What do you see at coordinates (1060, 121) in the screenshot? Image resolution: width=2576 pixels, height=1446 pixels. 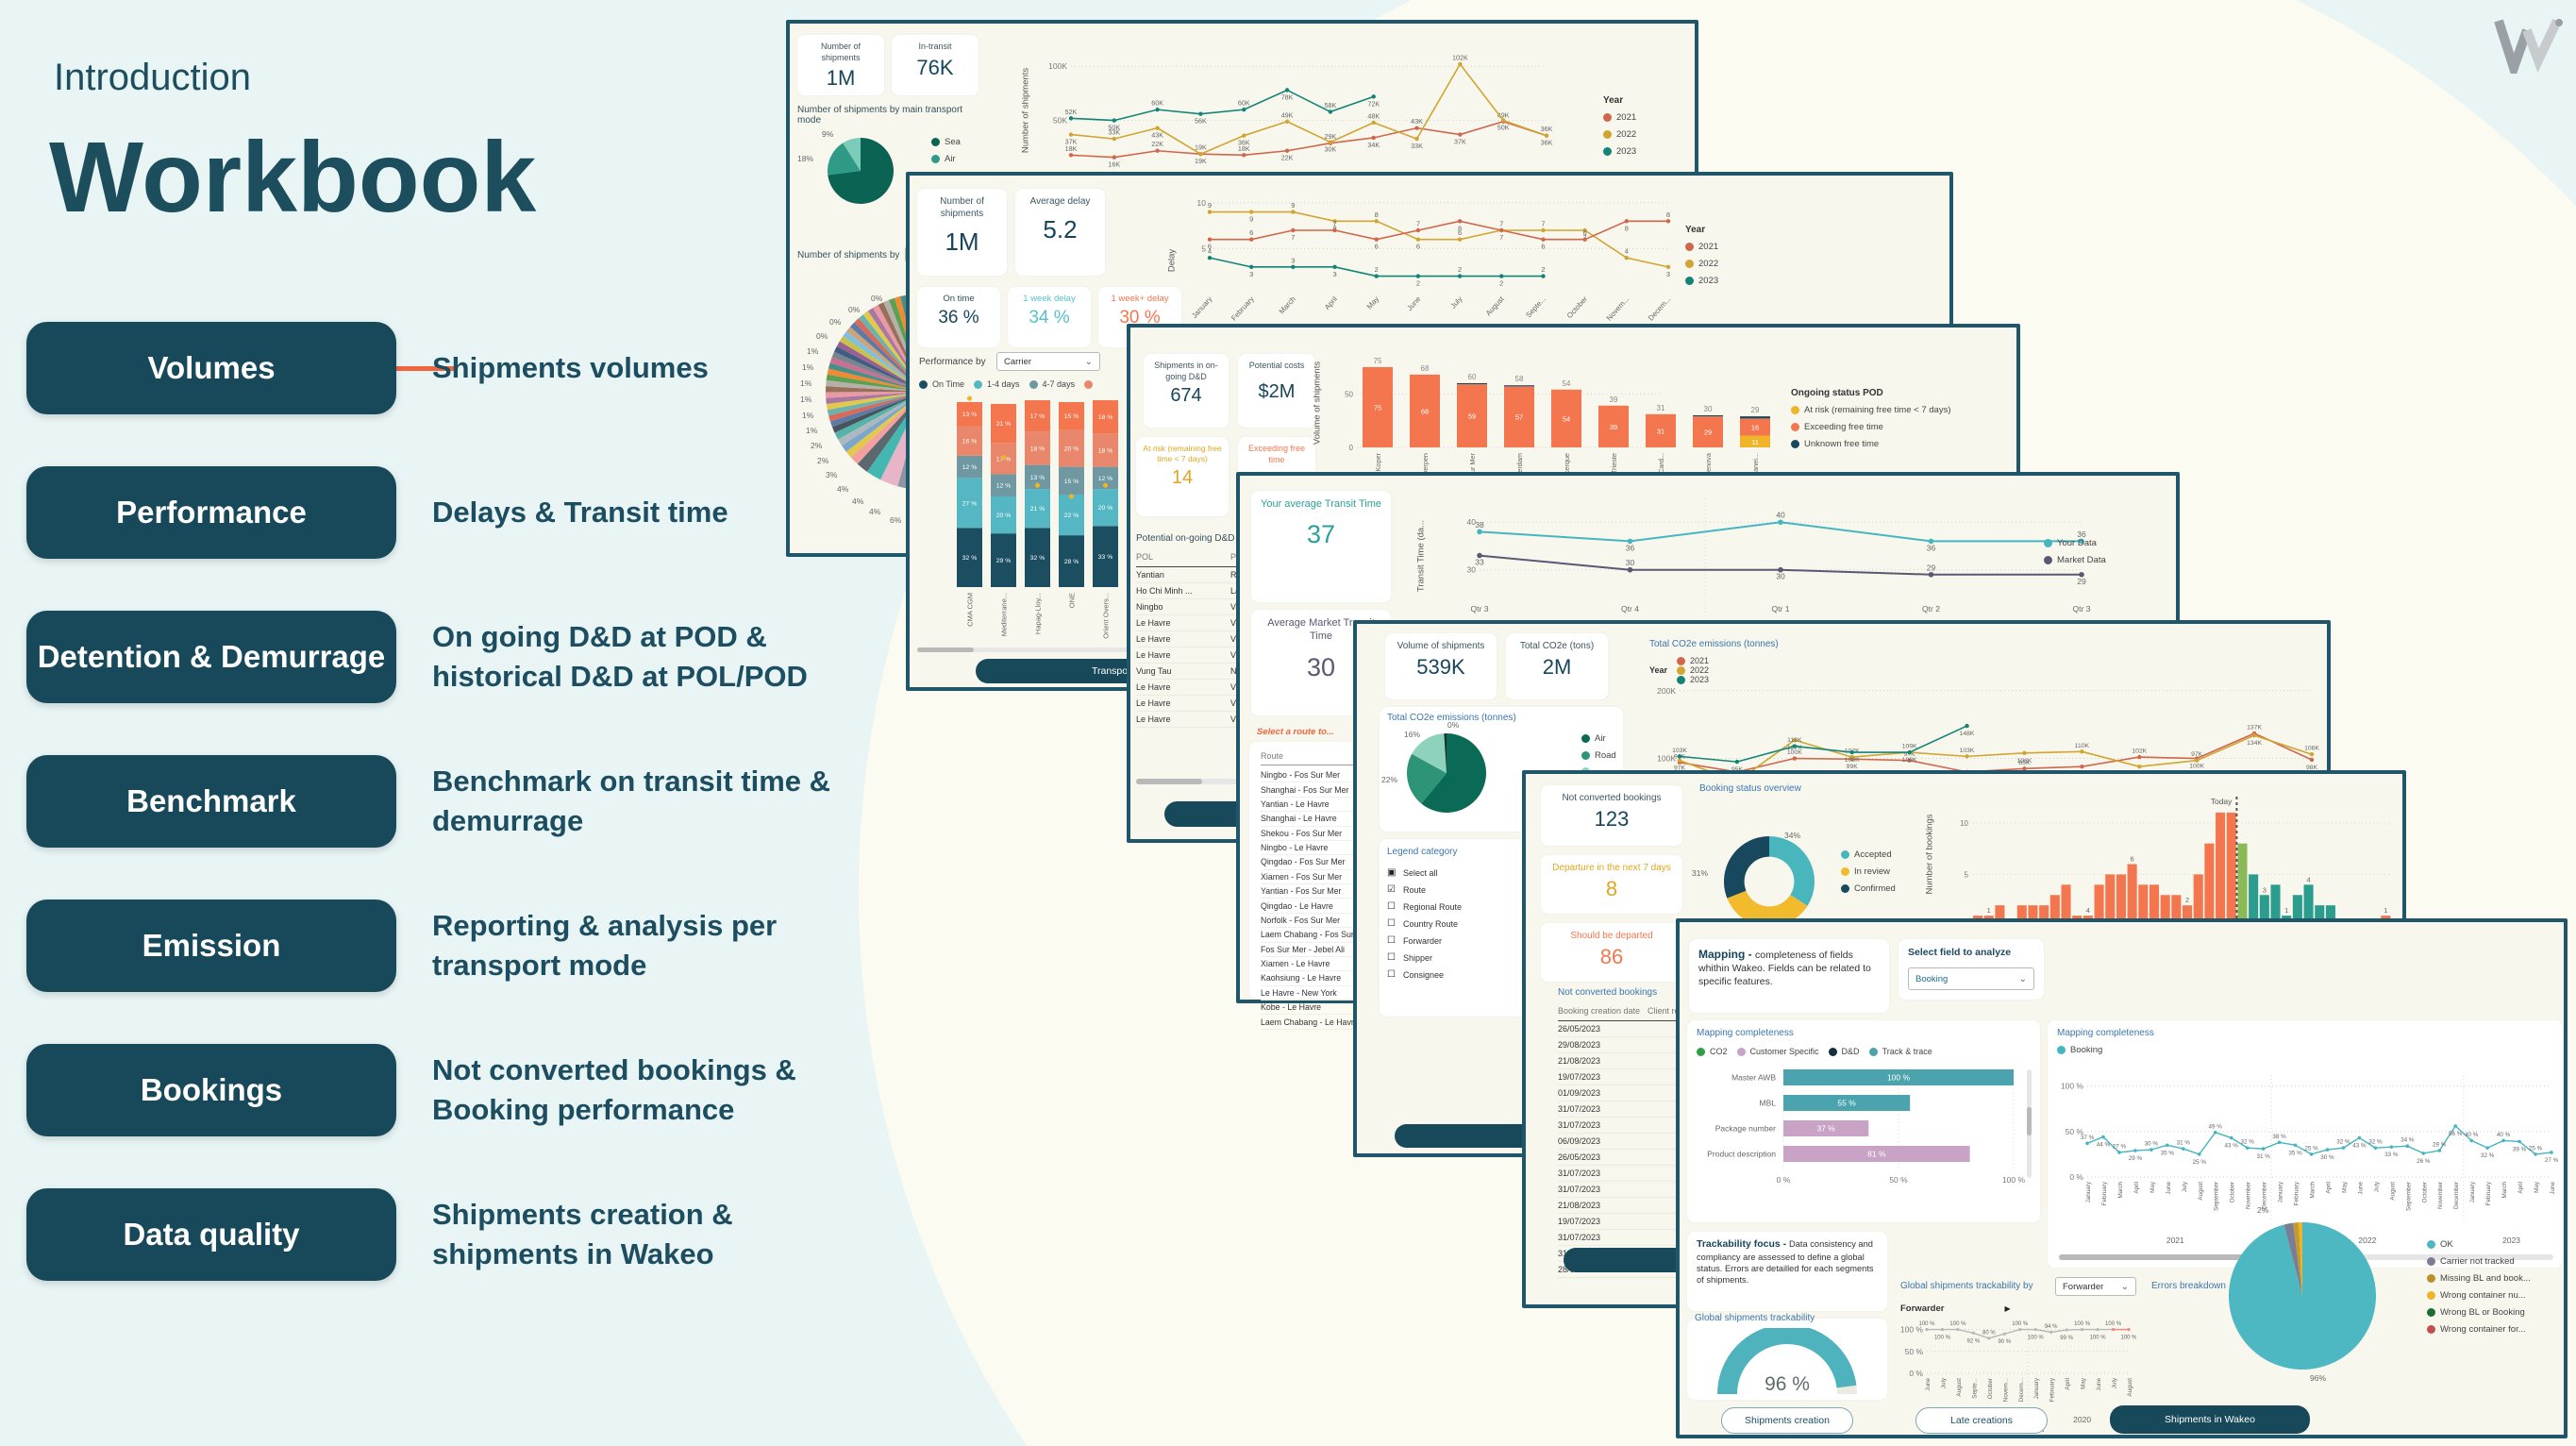 I see `svg-text: 50K` at bounding box center [1060, 121].